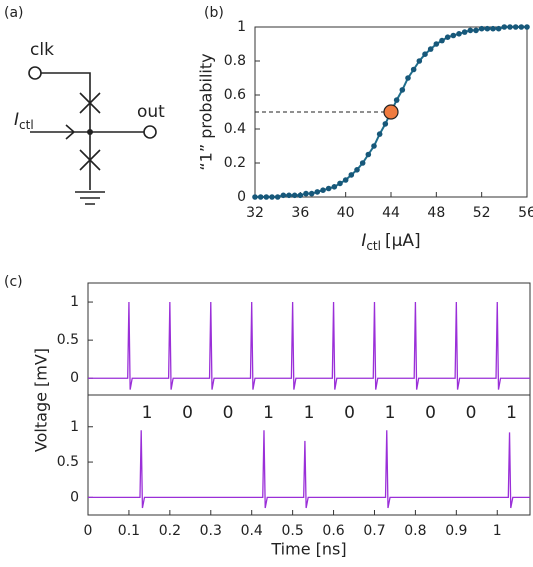 This screenshot has height=567, width=533. What do you see at coordinates (170, 531) in the screenshot?
I see `x-tick-label: 0.2` at bounding box center [170, 531].